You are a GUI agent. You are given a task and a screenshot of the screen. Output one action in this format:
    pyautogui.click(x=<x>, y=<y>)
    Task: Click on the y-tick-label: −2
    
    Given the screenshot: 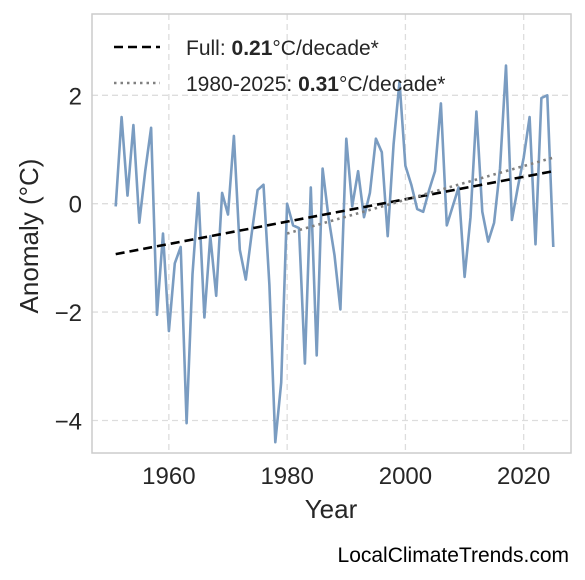 What is the action you would take?
    pyautogui.click(x=68, y=313)
    